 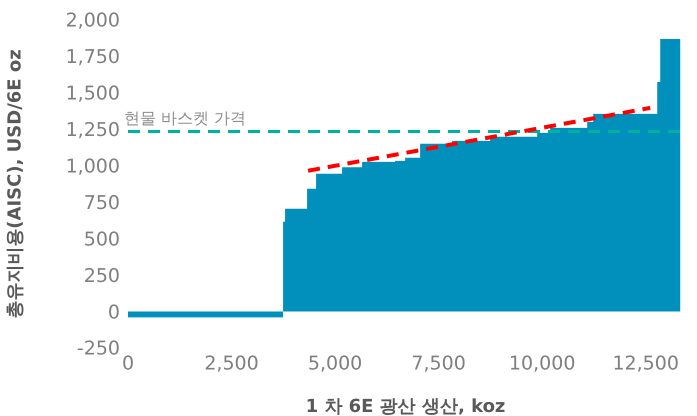 What do you see at coordinates (645, 363) in the screenshot?
I see `x-tick-label: 12,500` at bounding box center [645, 363].